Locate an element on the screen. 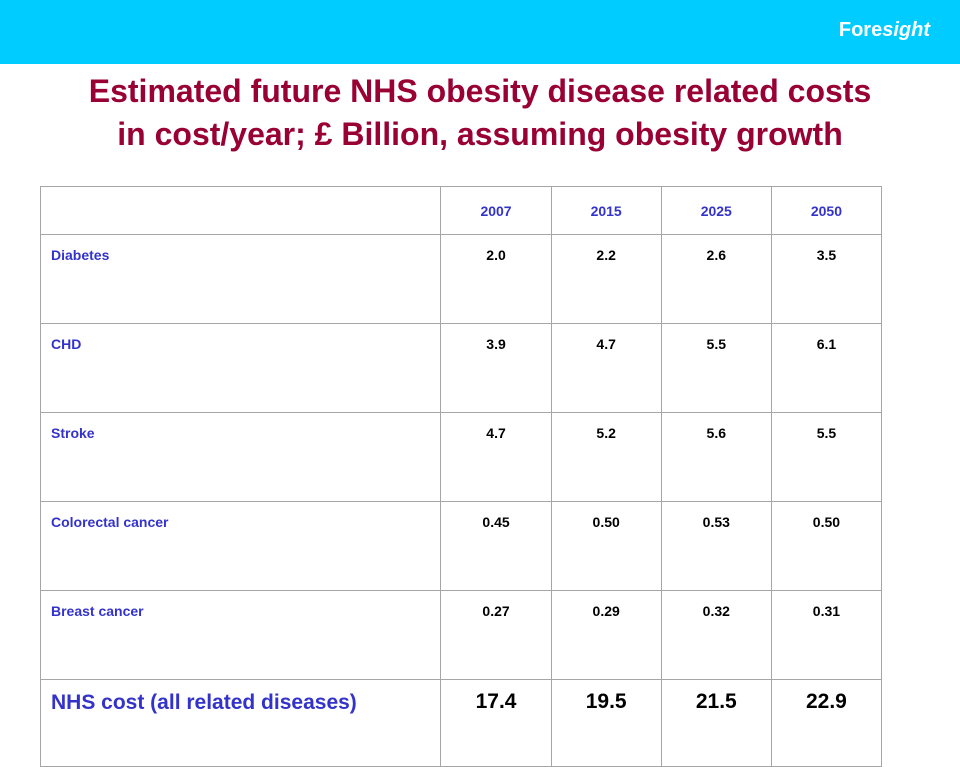 The width and height of the screenshot is (960, 767). table-row: Diabetes 2.0 2.2 2.6 3.5 is located at coordinates (461, 279).